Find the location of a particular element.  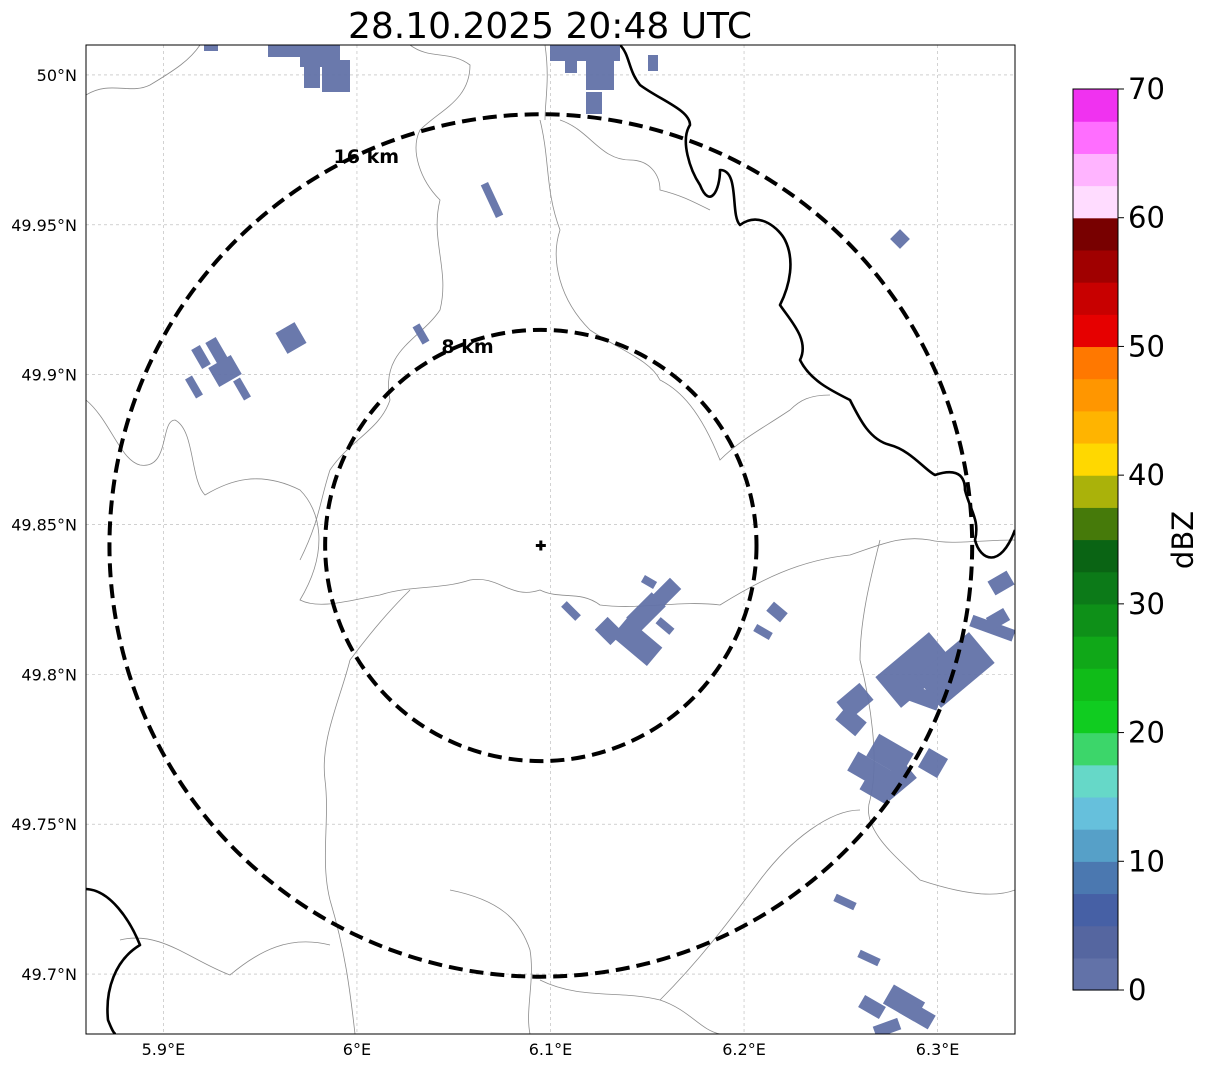

lon-tick-label: 5.9°E is located at coordinates (164, 1049).